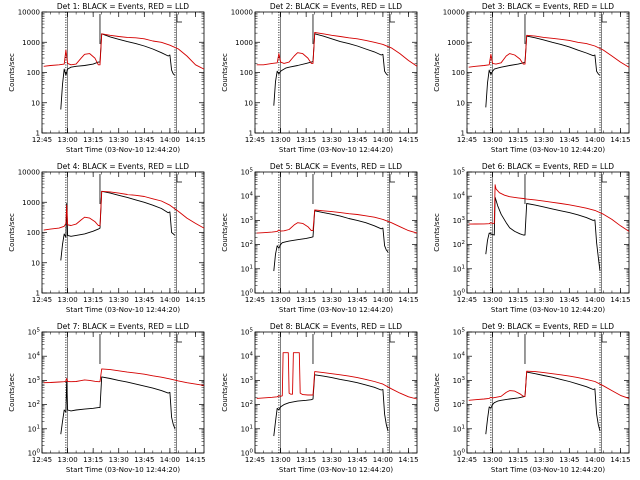  Describe the element at coordinates (336, 326) in the screenshot. I see `panel-title: Det 8: BLACK = Events, RED = LLD` at that location.